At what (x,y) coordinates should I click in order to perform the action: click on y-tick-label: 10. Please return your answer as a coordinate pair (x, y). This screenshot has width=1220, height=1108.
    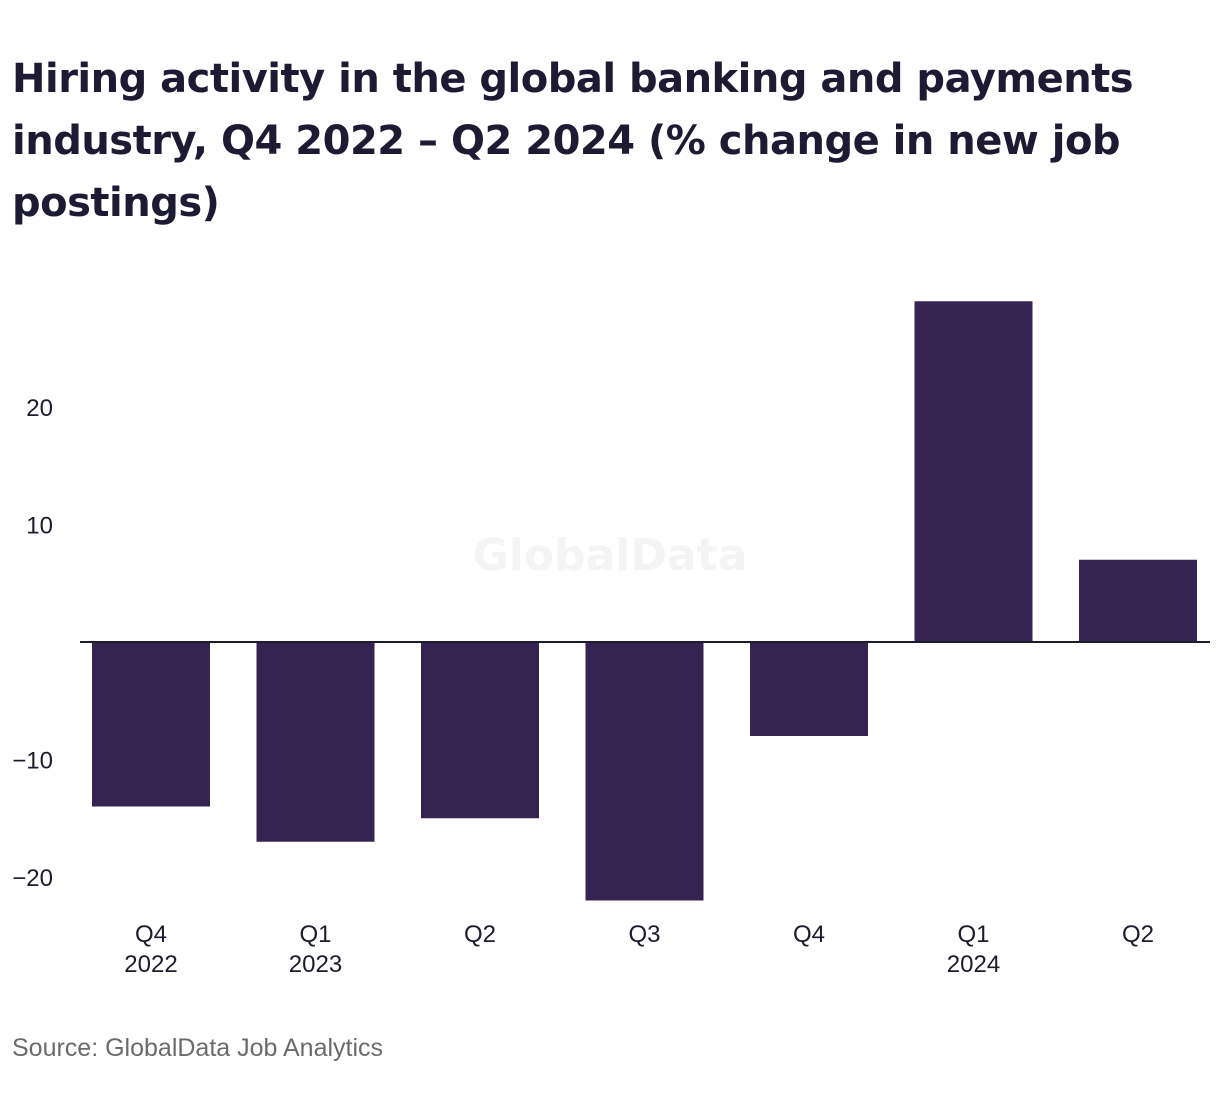
    Looking at the image, I should click on (39, 526).